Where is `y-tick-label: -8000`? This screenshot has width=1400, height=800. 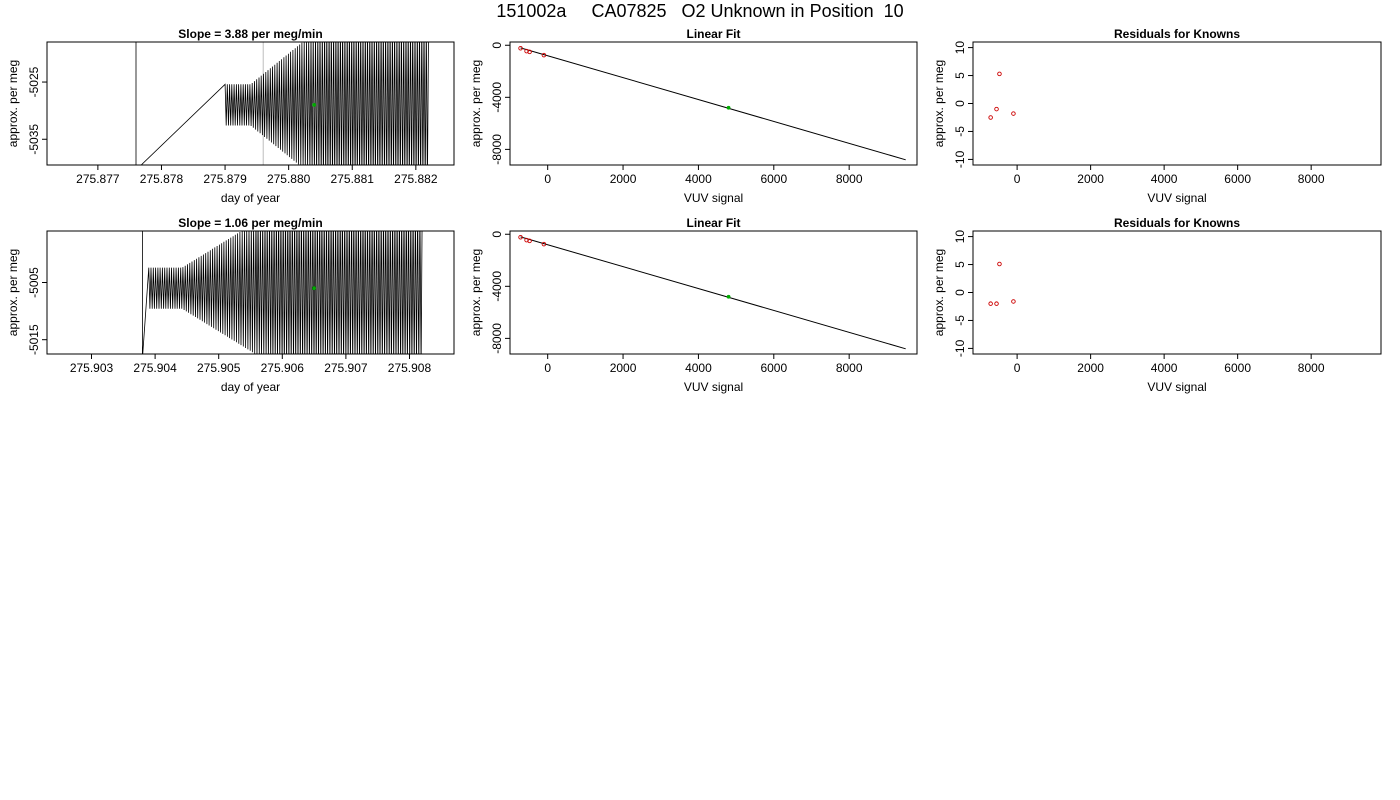 y-tick-label: -8000 is located at coordinates (497, 338).